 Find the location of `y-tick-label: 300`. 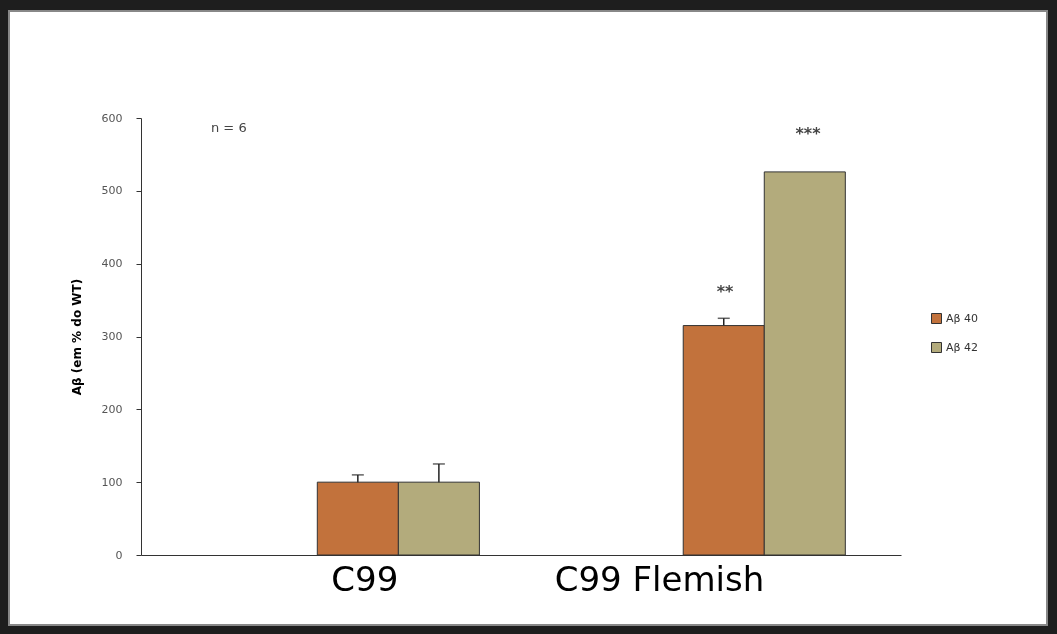

y-tick-label: 300 is located at coordinates (112, 336).